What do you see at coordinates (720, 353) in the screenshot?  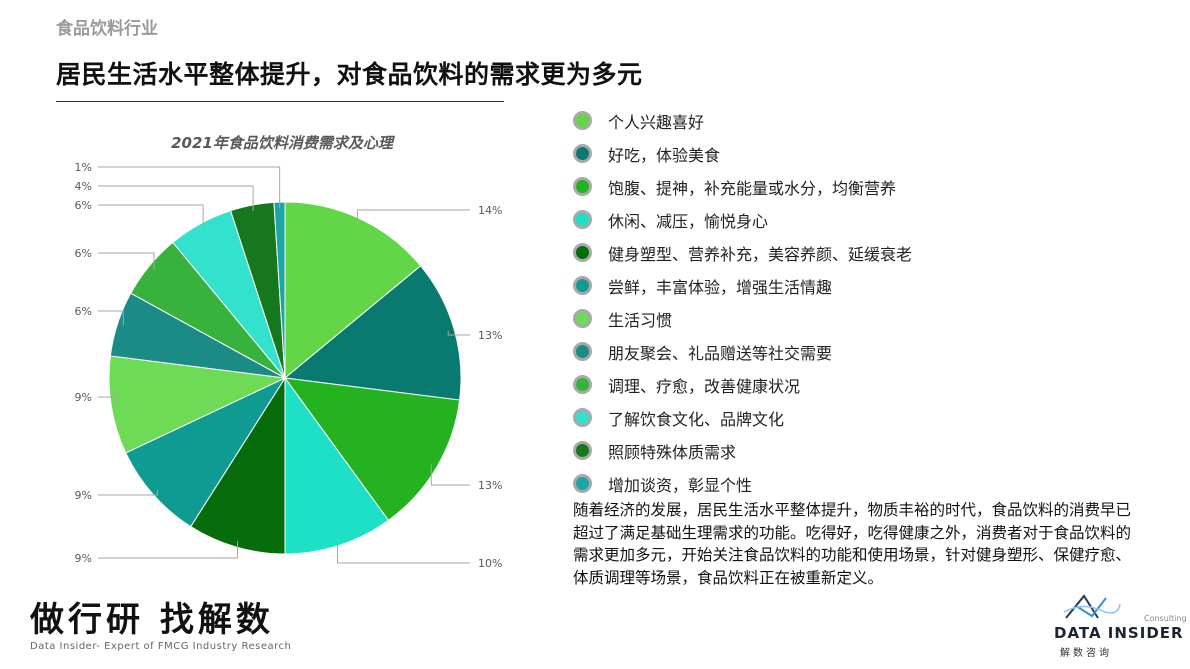 I see `legend-label: 朋友聚会、礼品赠送等社交需要` at bounding box center [720, 353].